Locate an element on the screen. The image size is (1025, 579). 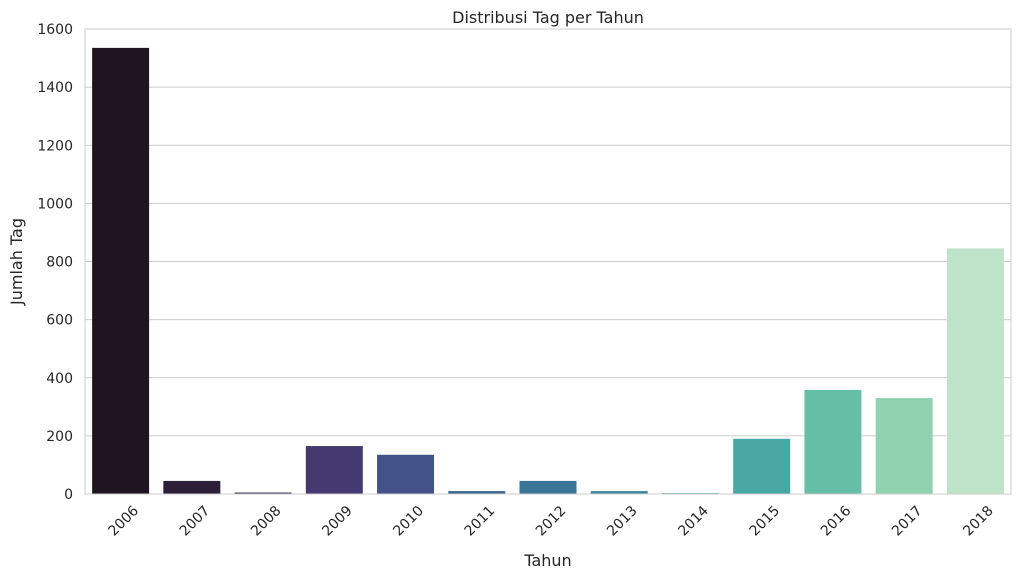
x-tick-label: 2018 is located at coordinates (978, 521).